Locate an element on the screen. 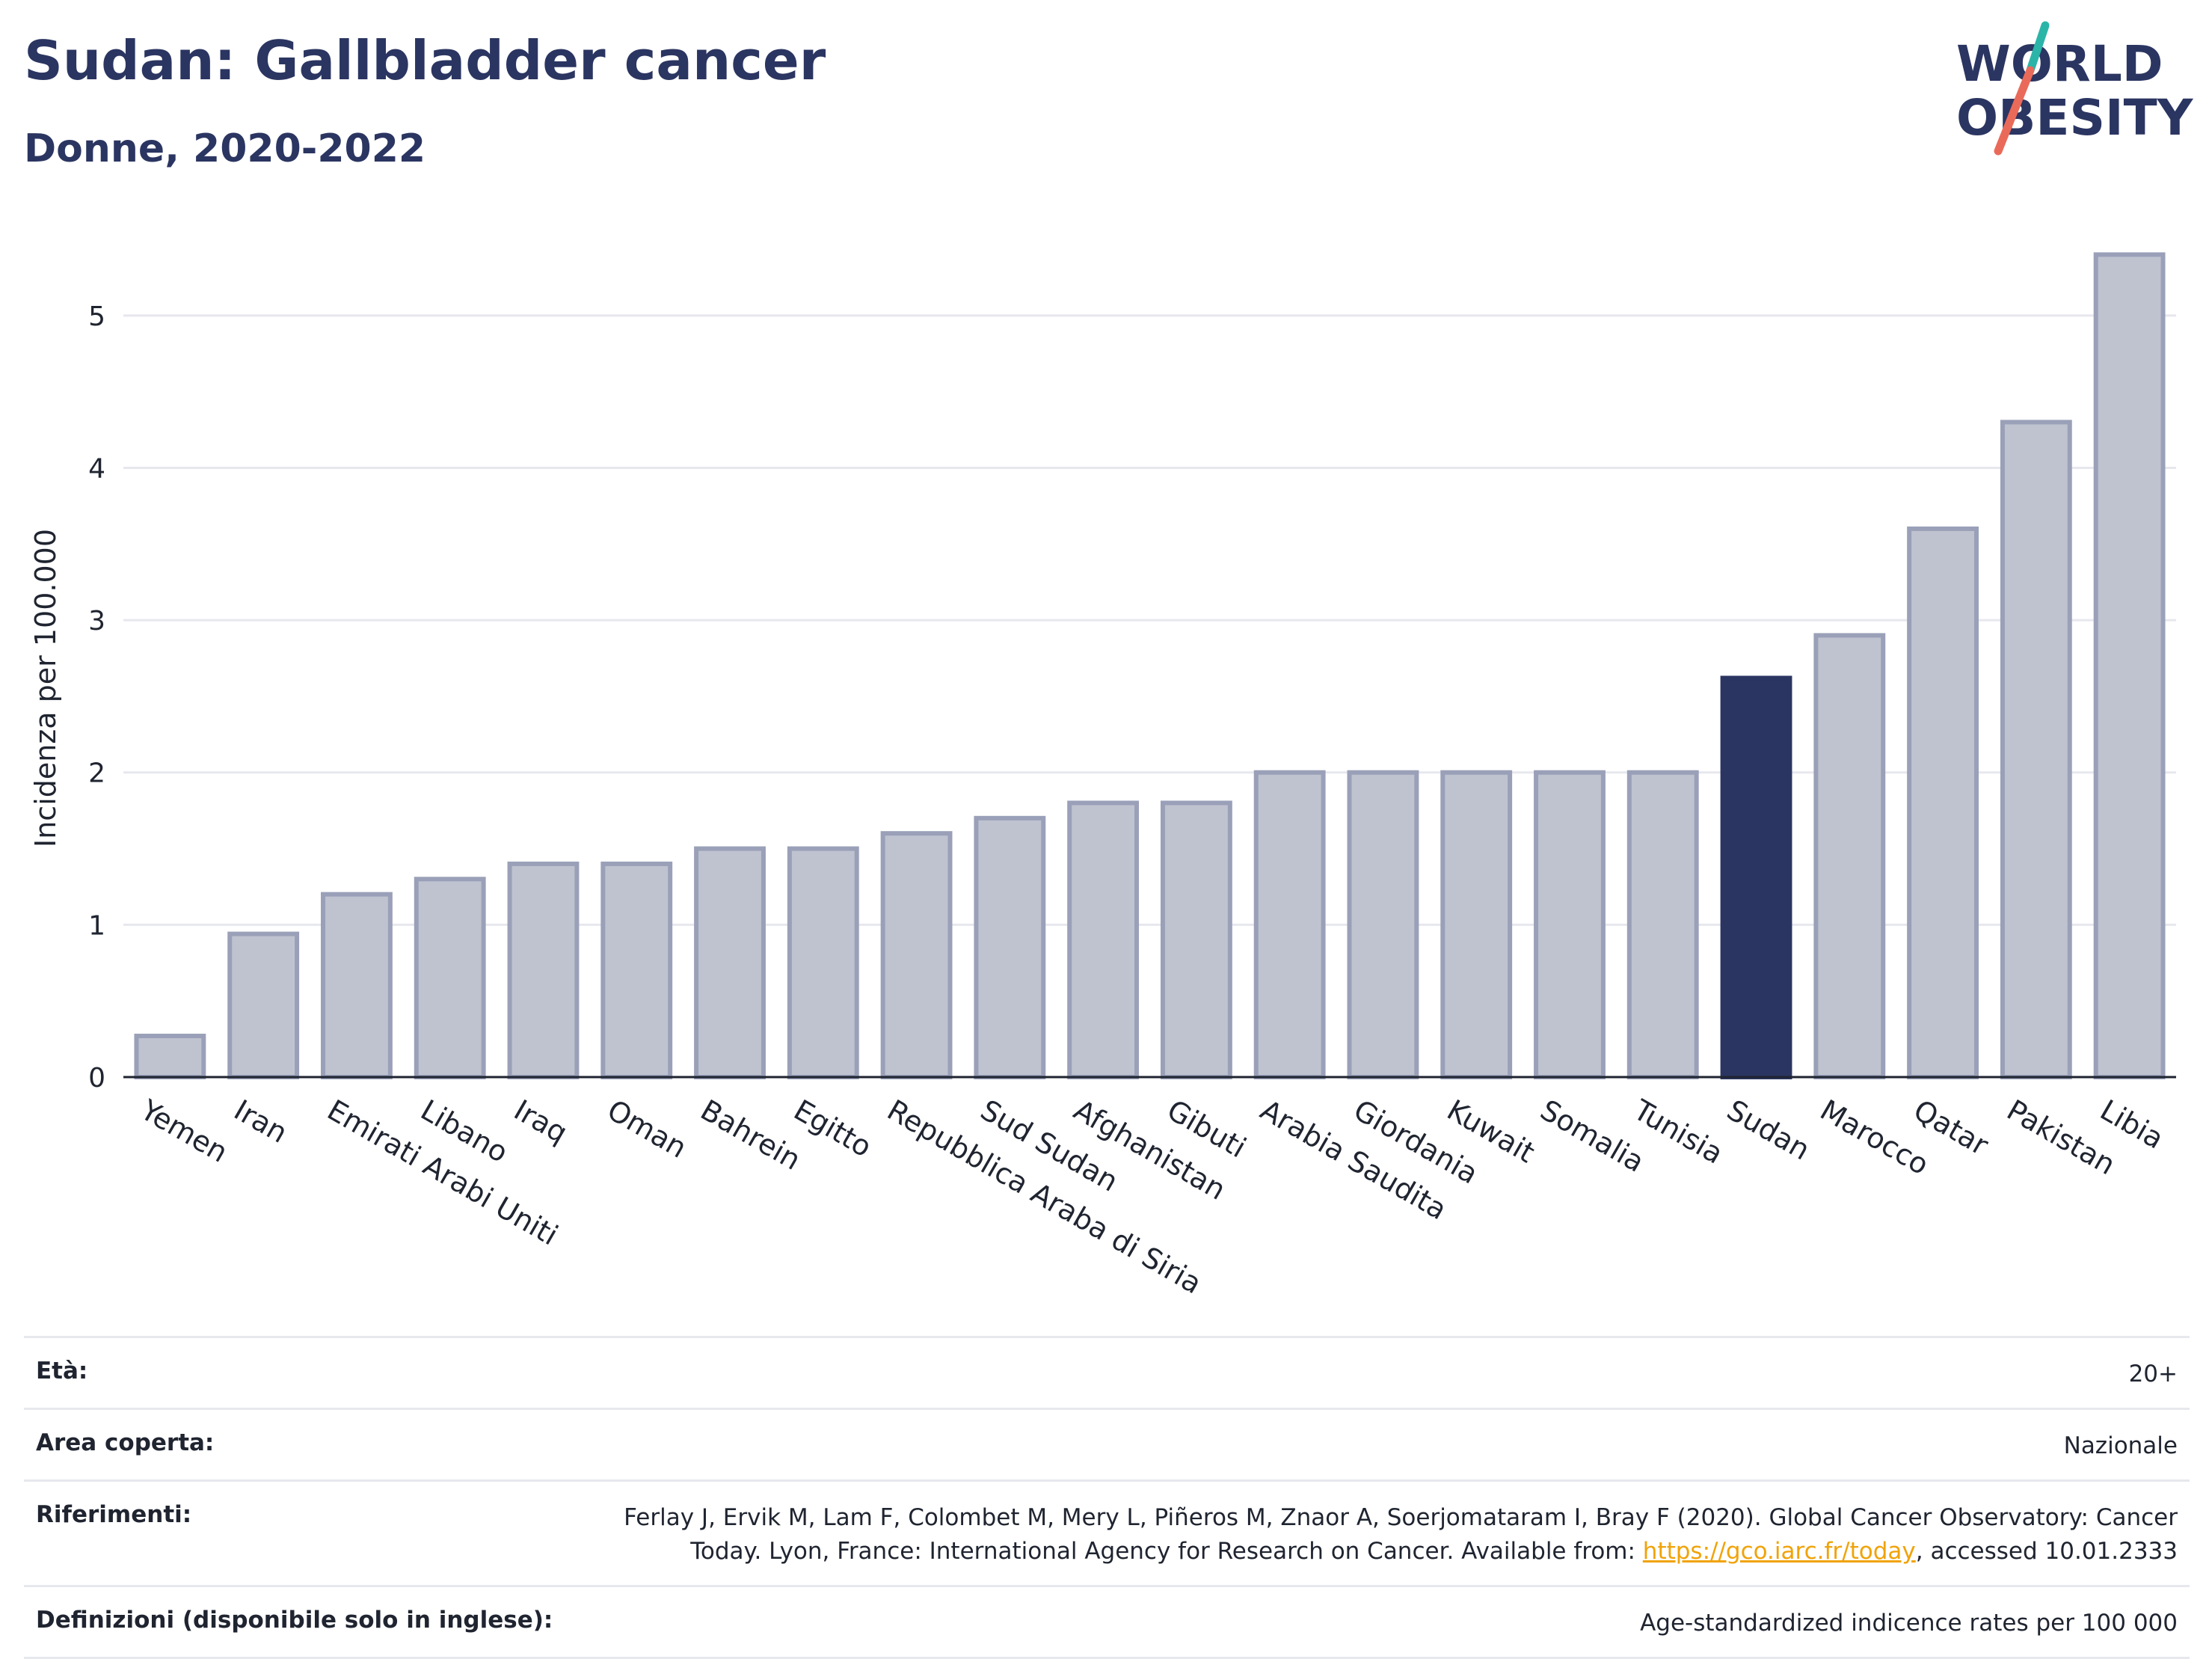 This screenshot has width=2212, height=1659. bar-somalia is located at coordinates (1570, 925).